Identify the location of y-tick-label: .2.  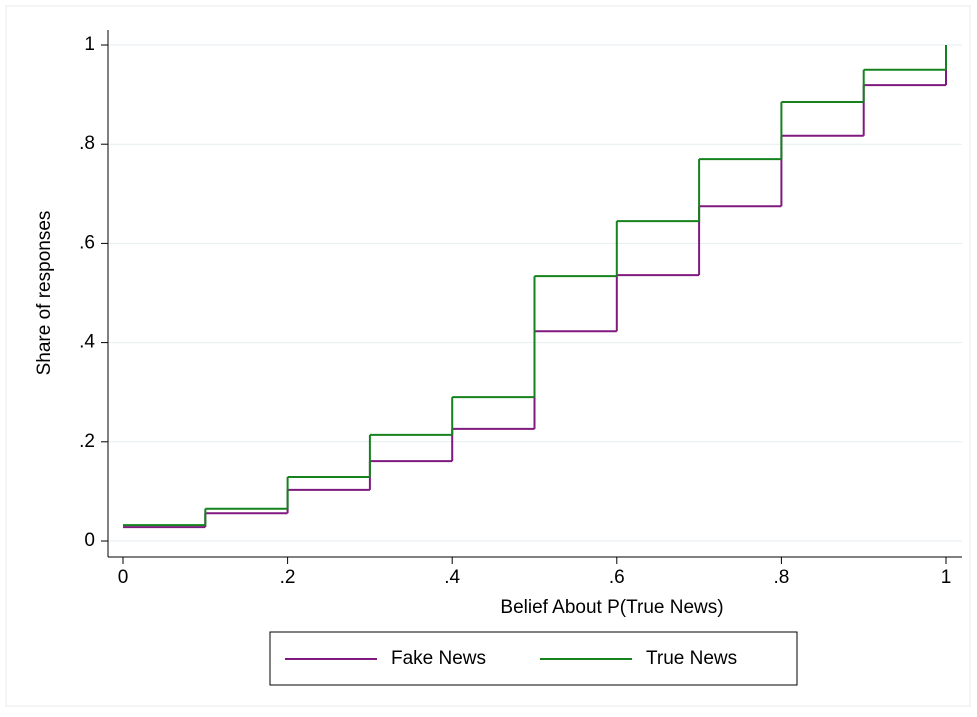
(87, 441).